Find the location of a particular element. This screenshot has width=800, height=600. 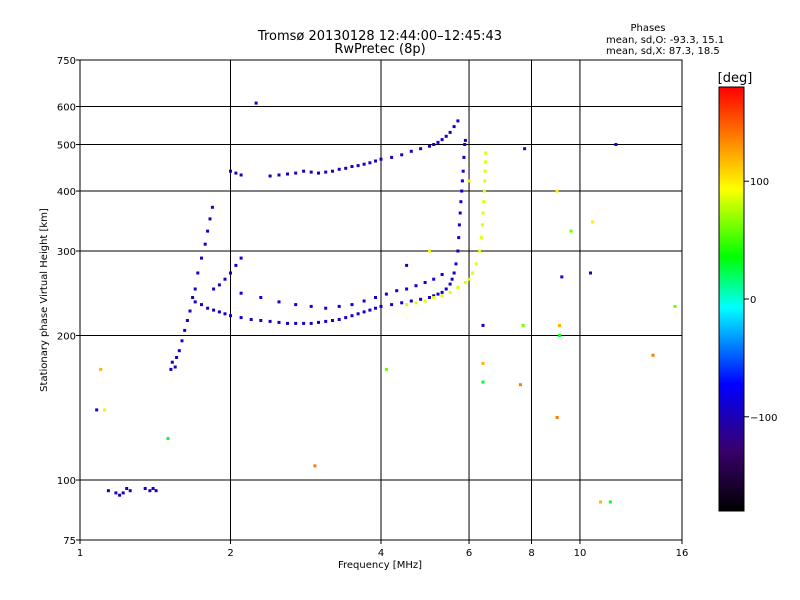

colorbar-tick-label-1: 0 is located at coordinates (753, 300).